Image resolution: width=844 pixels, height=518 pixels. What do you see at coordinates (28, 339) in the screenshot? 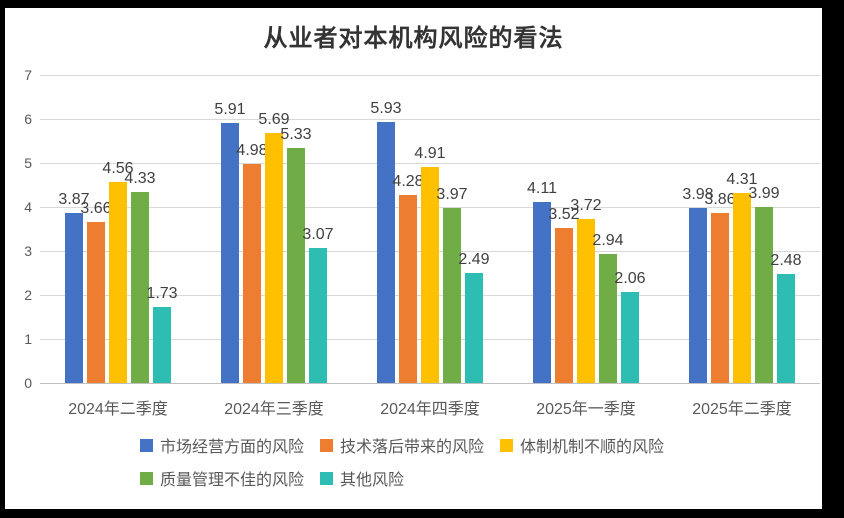
I see `y-tick-label: 1` at bounding box center [28, 339].